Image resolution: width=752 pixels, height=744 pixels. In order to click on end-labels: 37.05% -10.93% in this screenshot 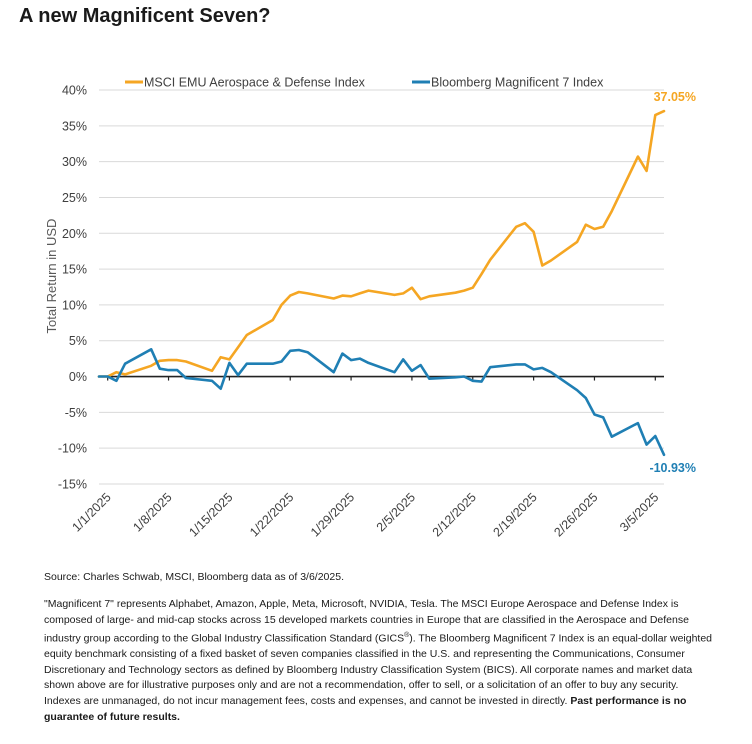, I will do `click(672, 282)`.